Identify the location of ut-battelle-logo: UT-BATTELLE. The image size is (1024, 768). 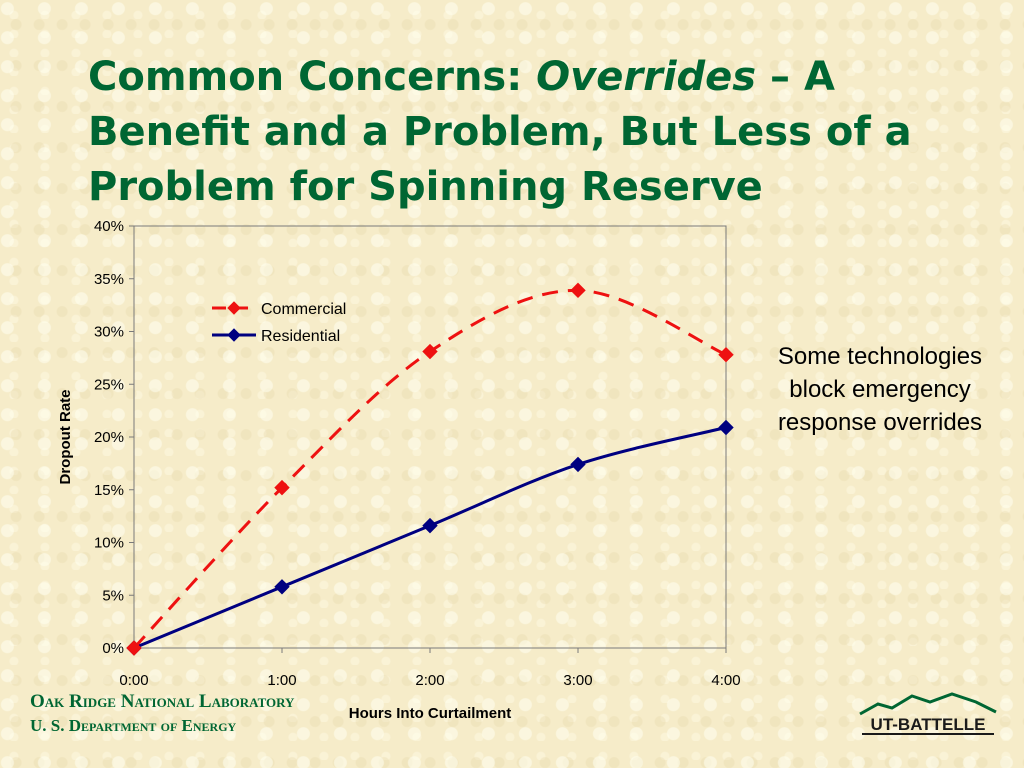
(928, 713).